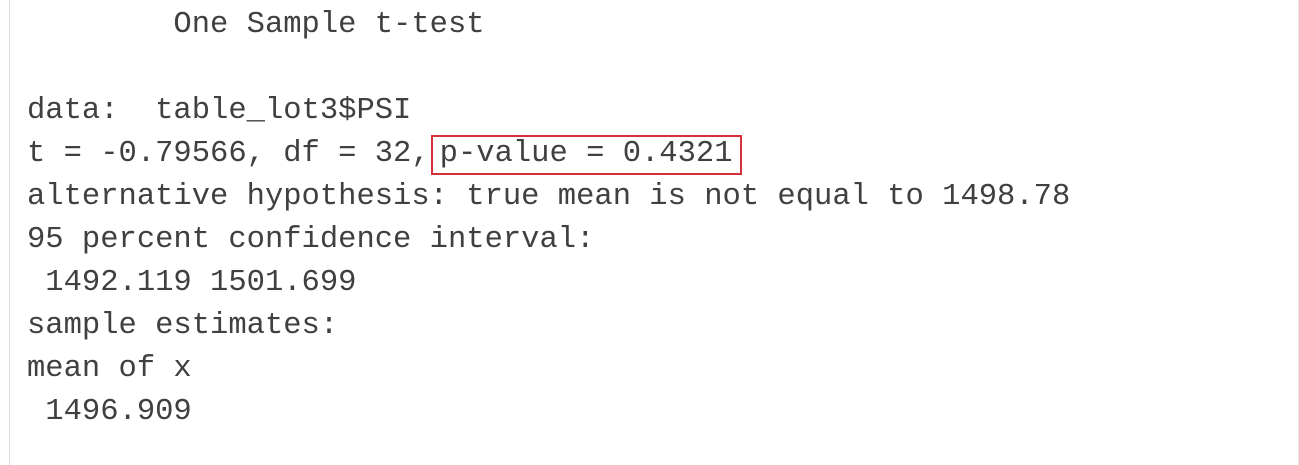  What do you see at coordinates (109, 369) in the screenshot?
I see `estimate-label: mean of x` at bounding box center [109, 369].